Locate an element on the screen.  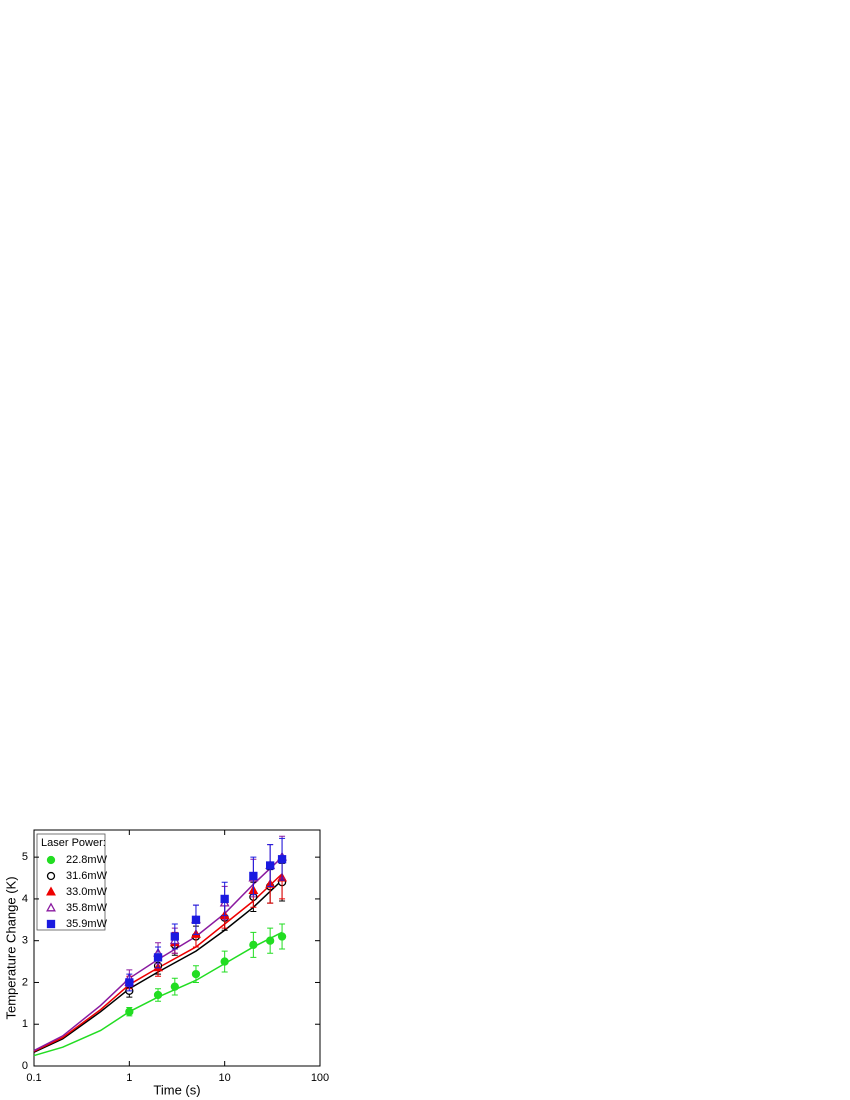
x-axis-label: Time (s) is located at coordinates (176, 1089).